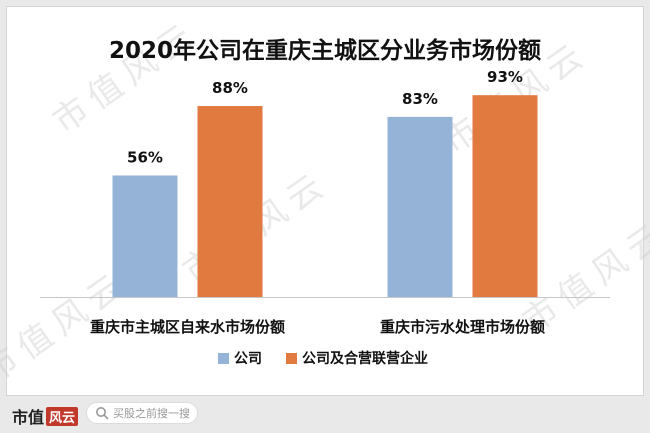  What do you see at coordinates (151, 413) in the screenshot?
I see `search-placeholder: 买股之前搜一搜` at bounding box center [151, 413].